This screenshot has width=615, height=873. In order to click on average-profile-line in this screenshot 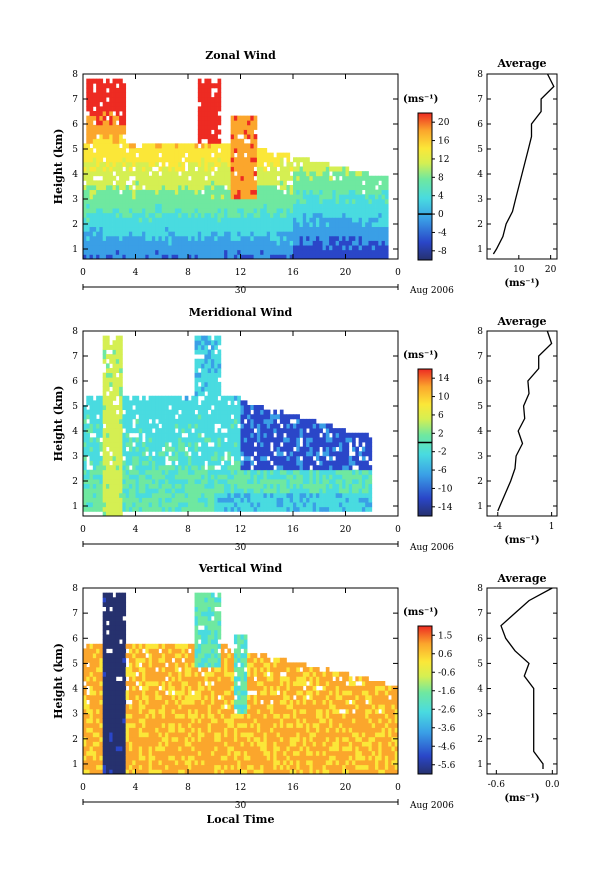, I will do `click(525, 421)`.